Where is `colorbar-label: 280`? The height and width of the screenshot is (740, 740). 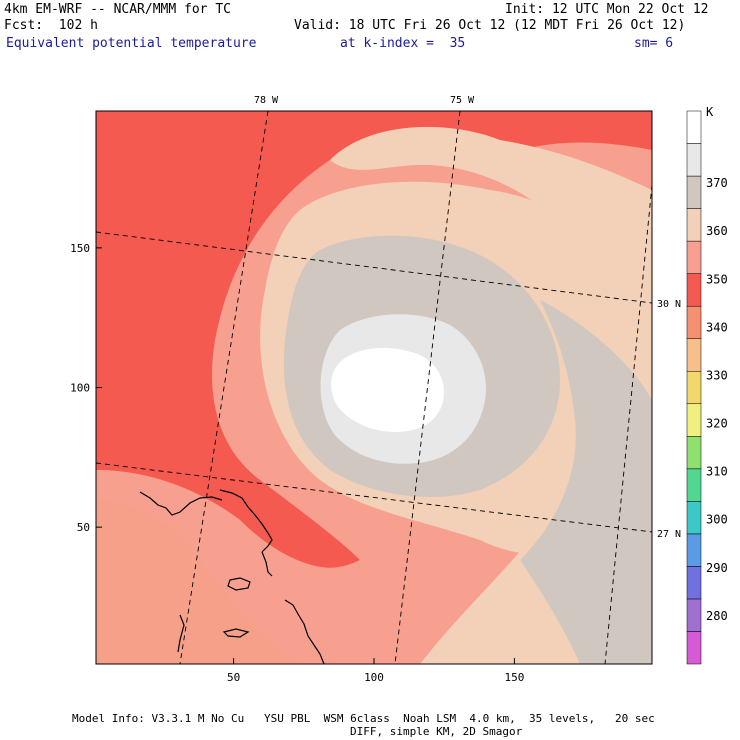 colorbar-label: 280 is located at coordinates (717, 616).